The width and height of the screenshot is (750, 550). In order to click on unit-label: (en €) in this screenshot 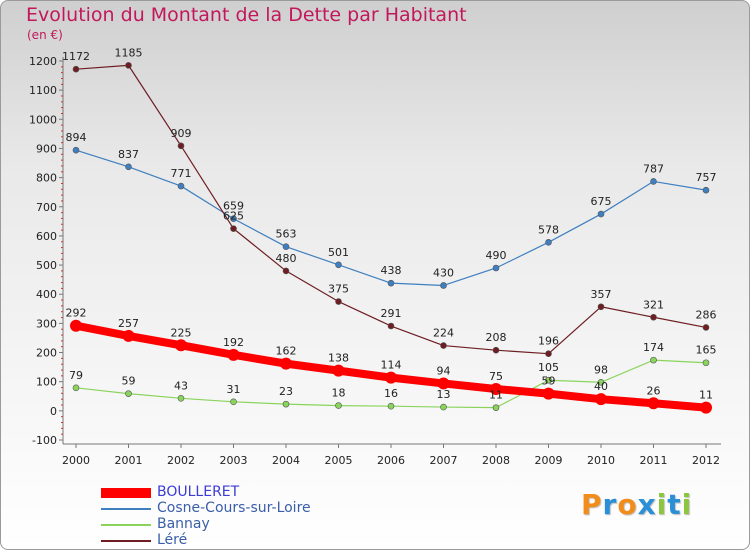, I will do `click(45, 35)`.